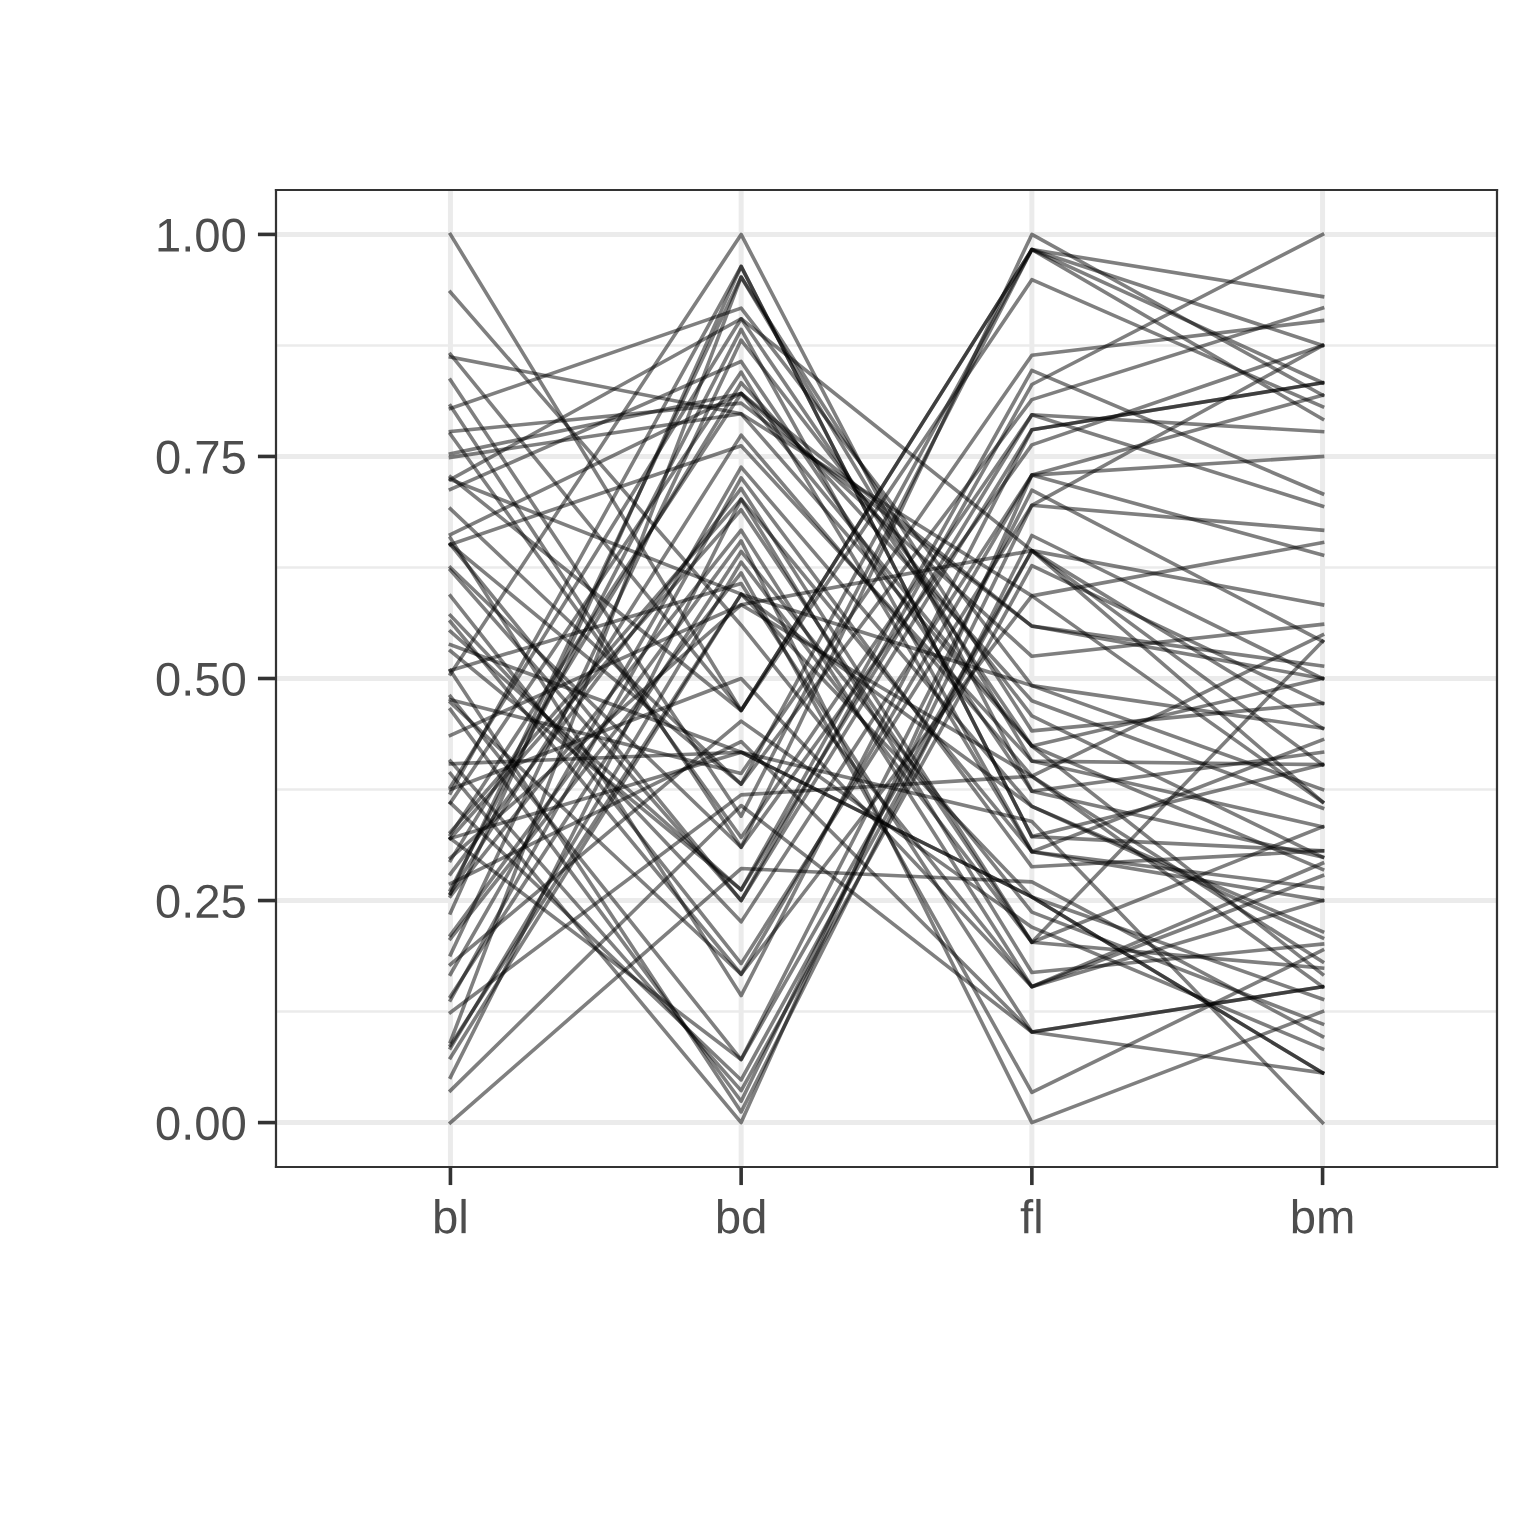 This screenshot has width=1536, height=1536. Describe the element at coordinates (201, 235) in the screenshot. I see `y-tick-label: 1.00` at that location.